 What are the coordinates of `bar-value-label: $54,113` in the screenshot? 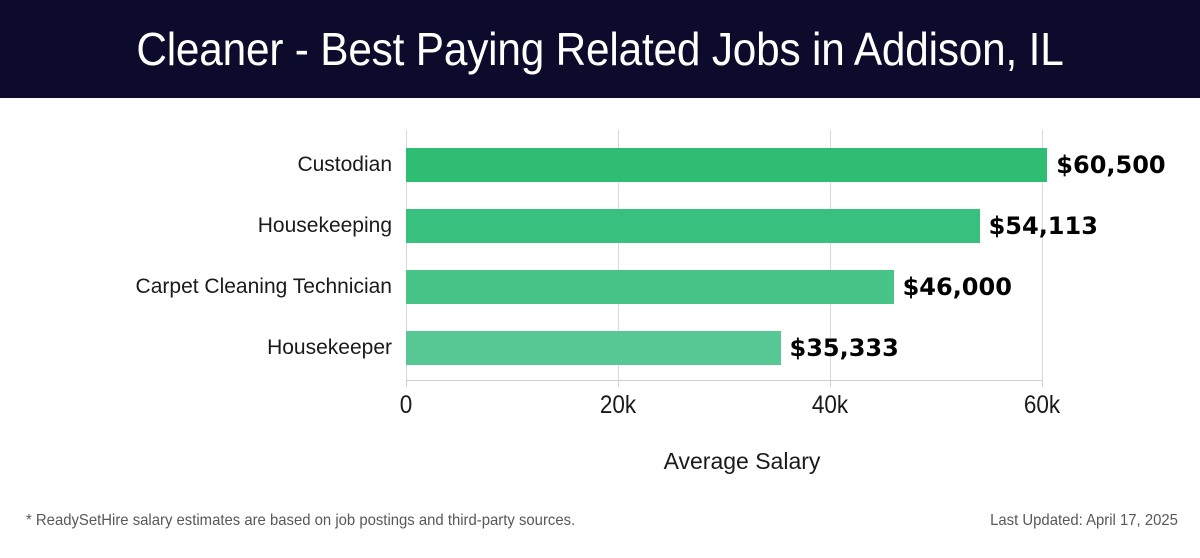 It's located at (1043, 226).